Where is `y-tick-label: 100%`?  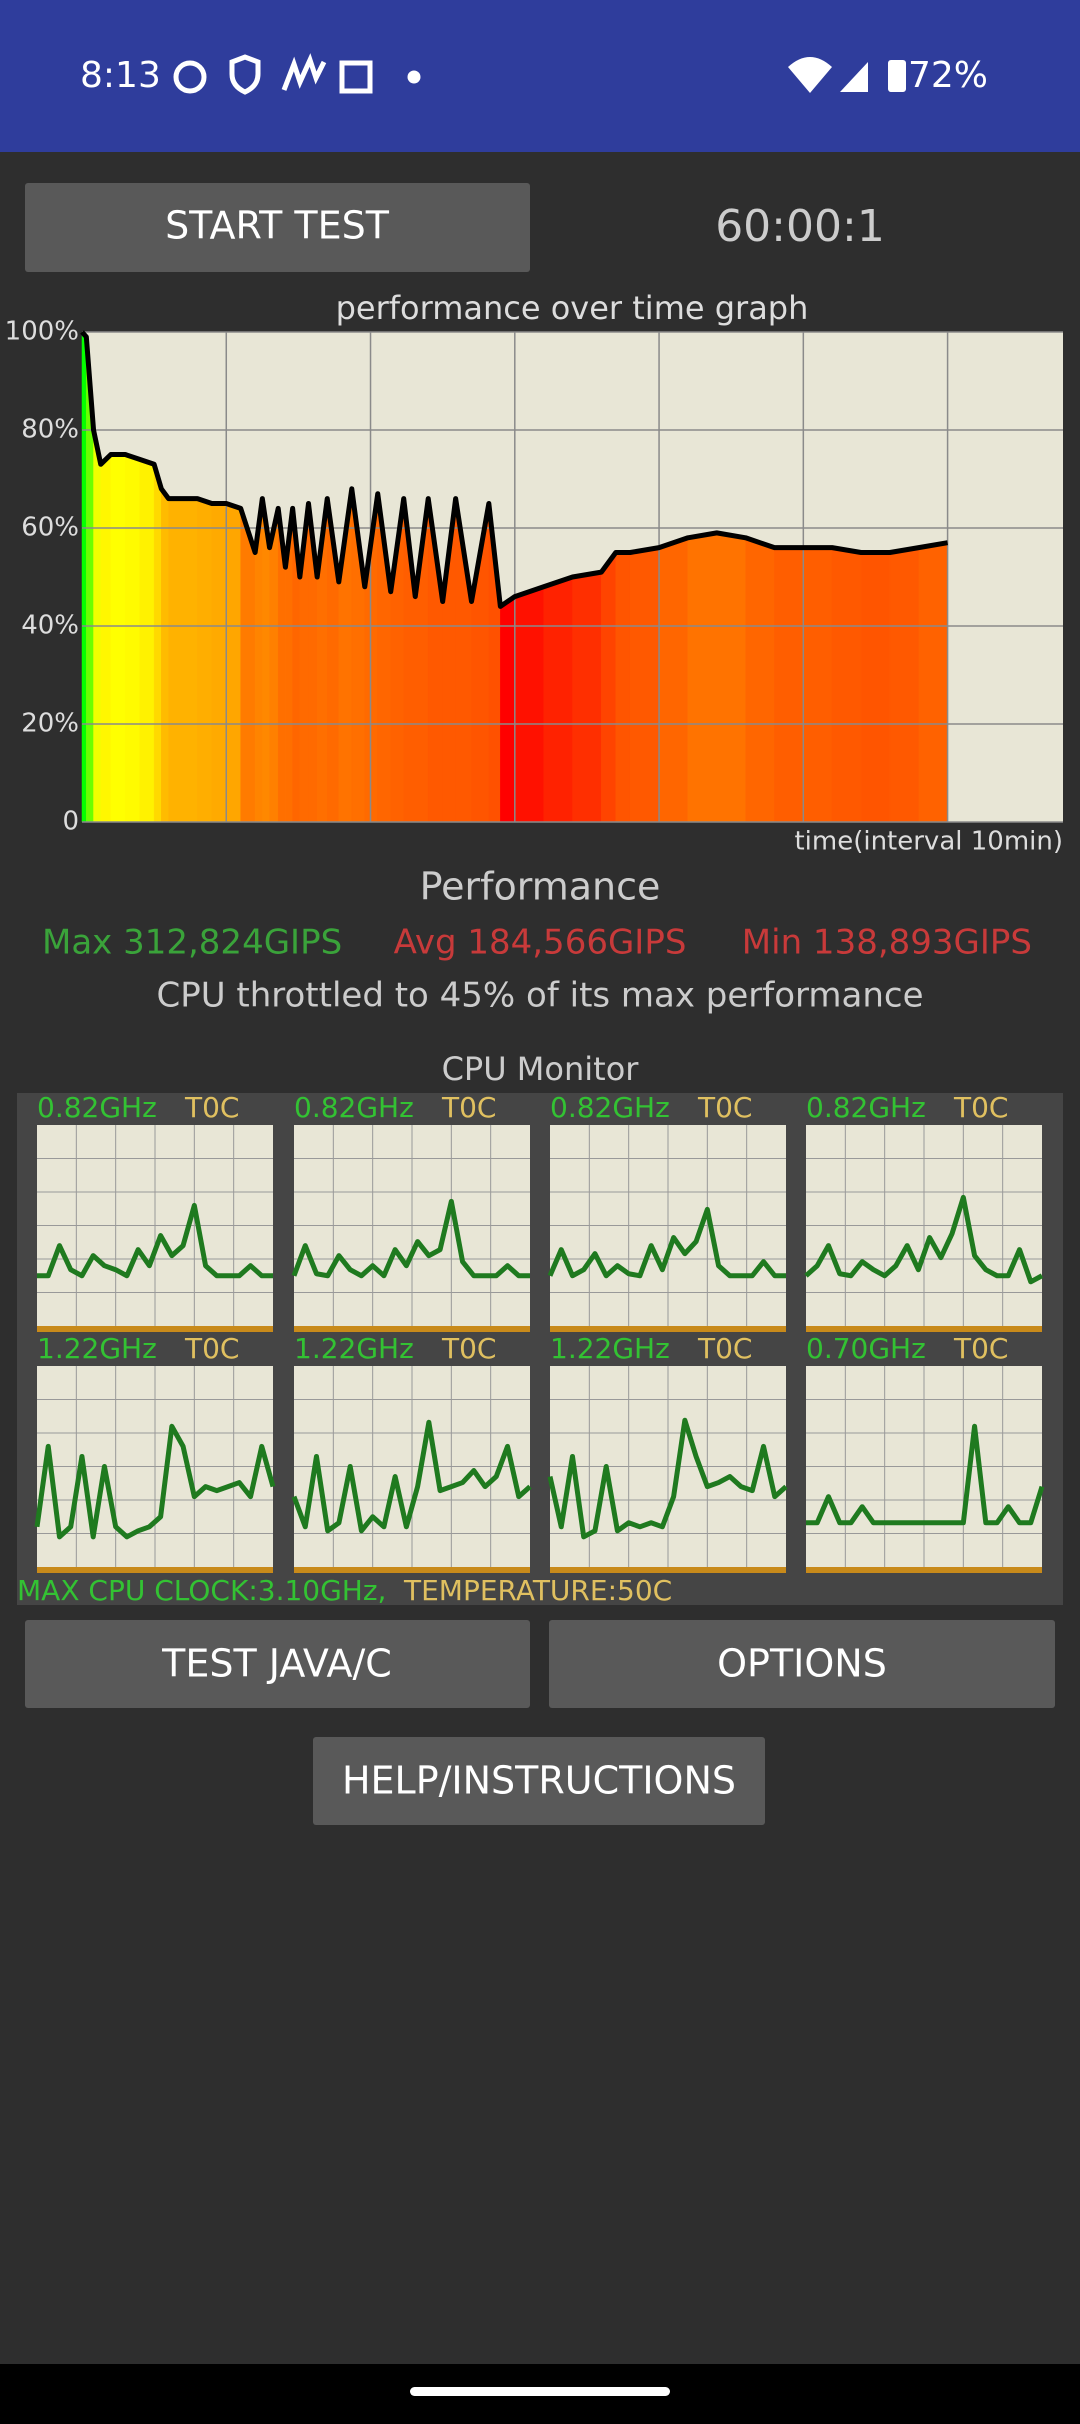
y-tick-label: 100% is located at coordinates (42, 332).